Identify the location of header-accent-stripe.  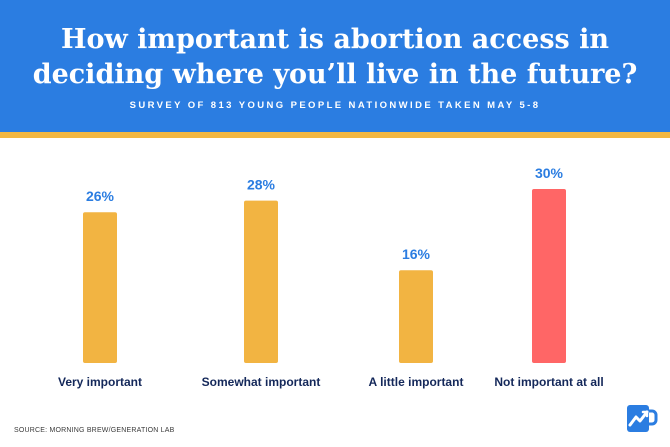
(335, 135).